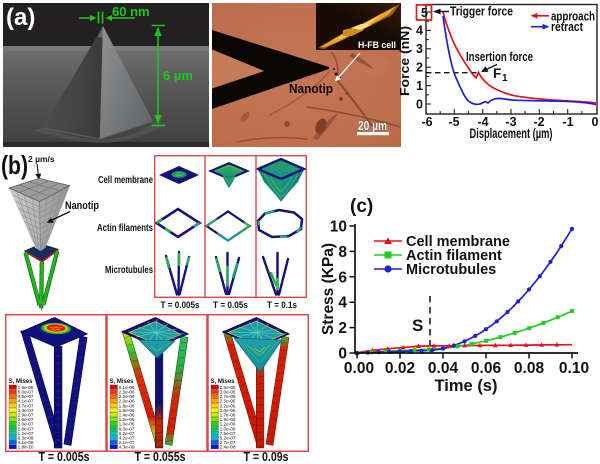 The height and width of the screenshot is (464, 600). I want to click on svg-text: -3, so click(510, 122).